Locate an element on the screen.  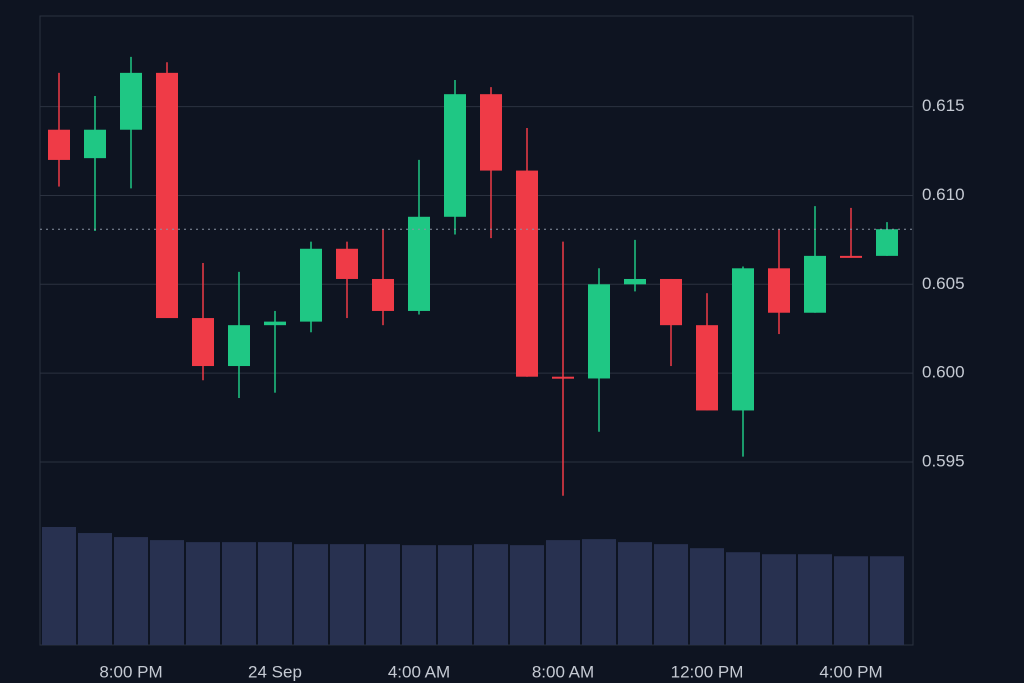
y-tick-label: 0.615 is located at coordinates (943, 105).